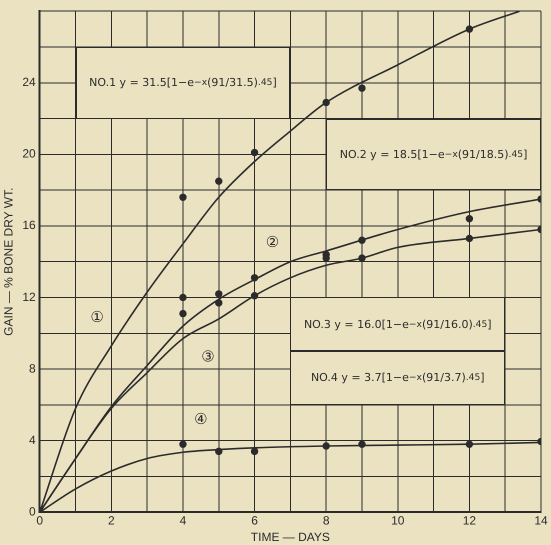 The image size is (551, 545). Describe the element at coordinates (29, 82) in the screenshot. I see `y-tick-label: 24` at that location.